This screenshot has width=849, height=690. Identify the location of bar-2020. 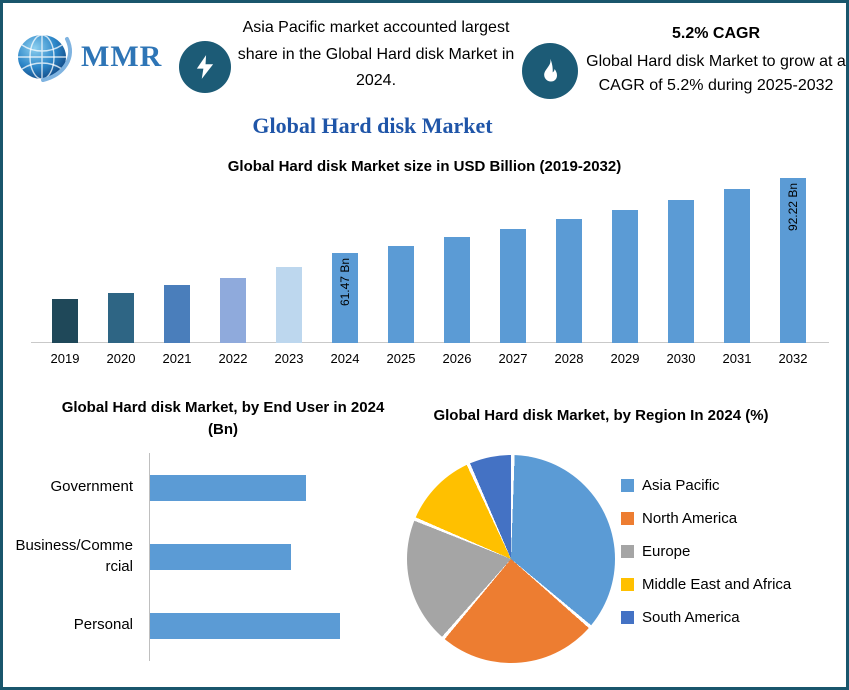
(121, 318).